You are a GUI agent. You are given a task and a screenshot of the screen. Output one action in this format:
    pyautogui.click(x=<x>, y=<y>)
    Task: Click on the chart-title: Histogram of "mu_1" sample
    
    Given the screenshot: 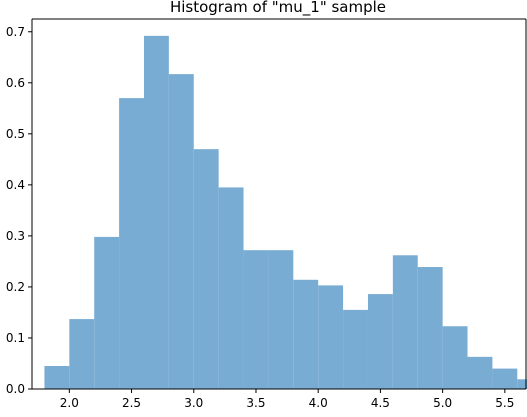 What is the action you would take?
    pyautogui.click(x=278, y=8)
    